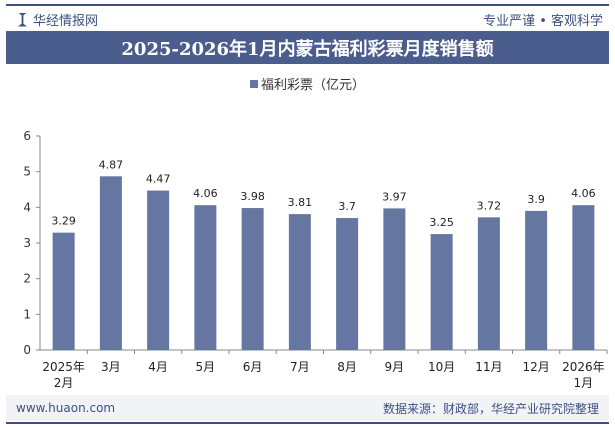  Describe the element at coordinates (347, 206) in the screenshot. I see `data-label: 3.7` at that location.